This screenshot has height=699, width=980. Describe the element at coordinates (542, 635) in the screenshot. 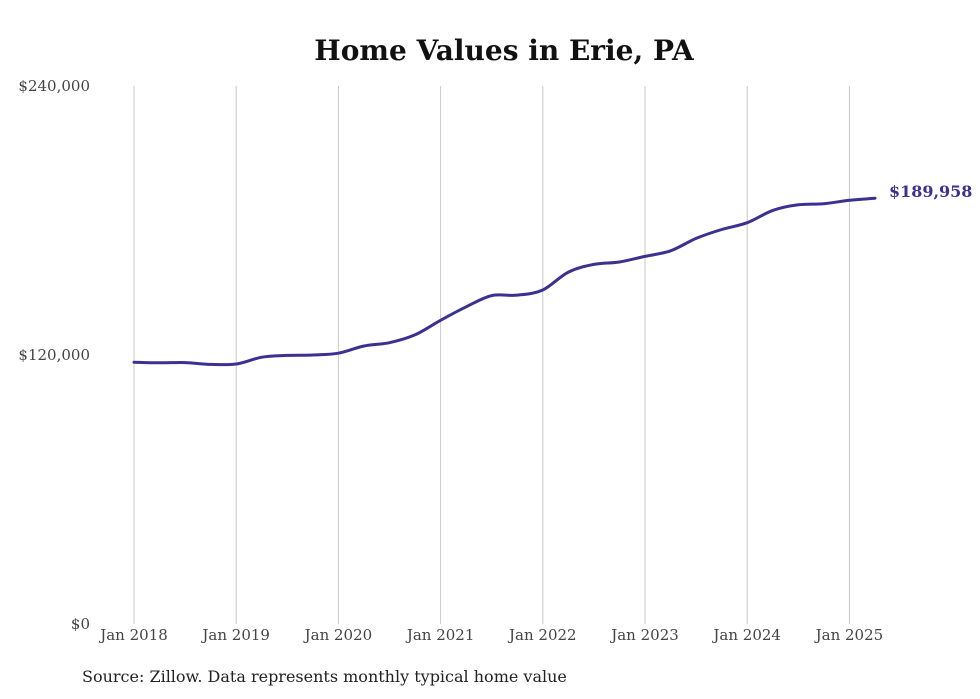

I see `x-tick-label: Jan 2022` at that location.